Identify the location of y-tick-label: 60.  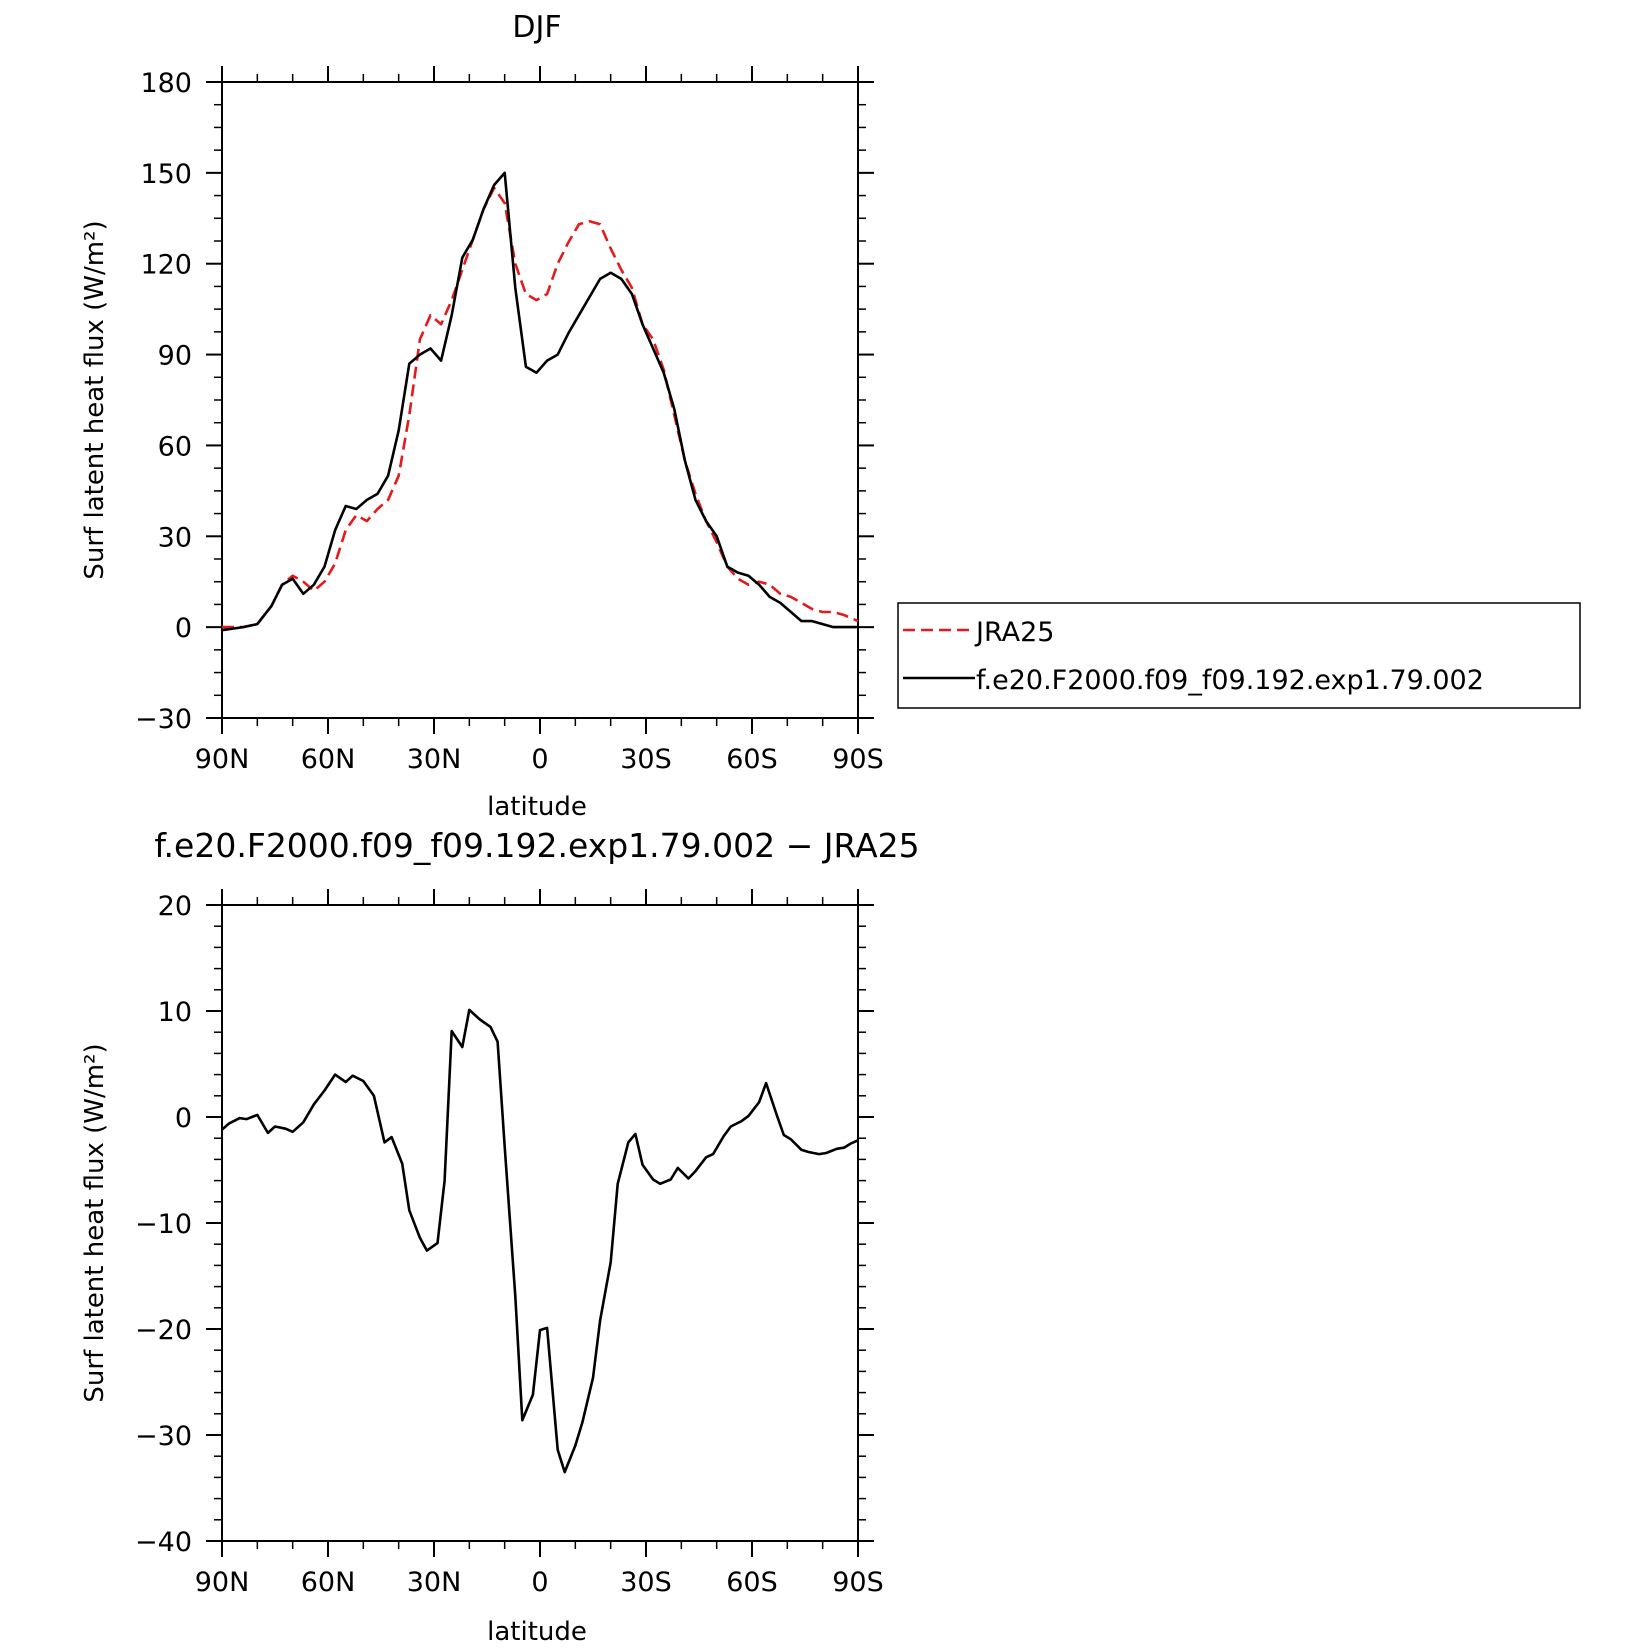
(175, 446).